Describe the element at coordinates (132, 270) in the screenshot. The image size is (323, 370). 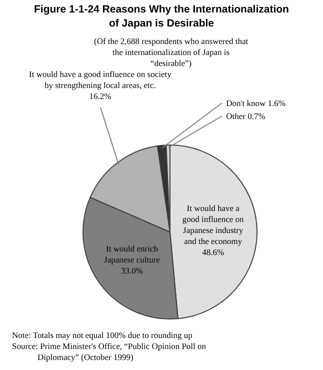
I see `data-label: 33.0%` at that location.